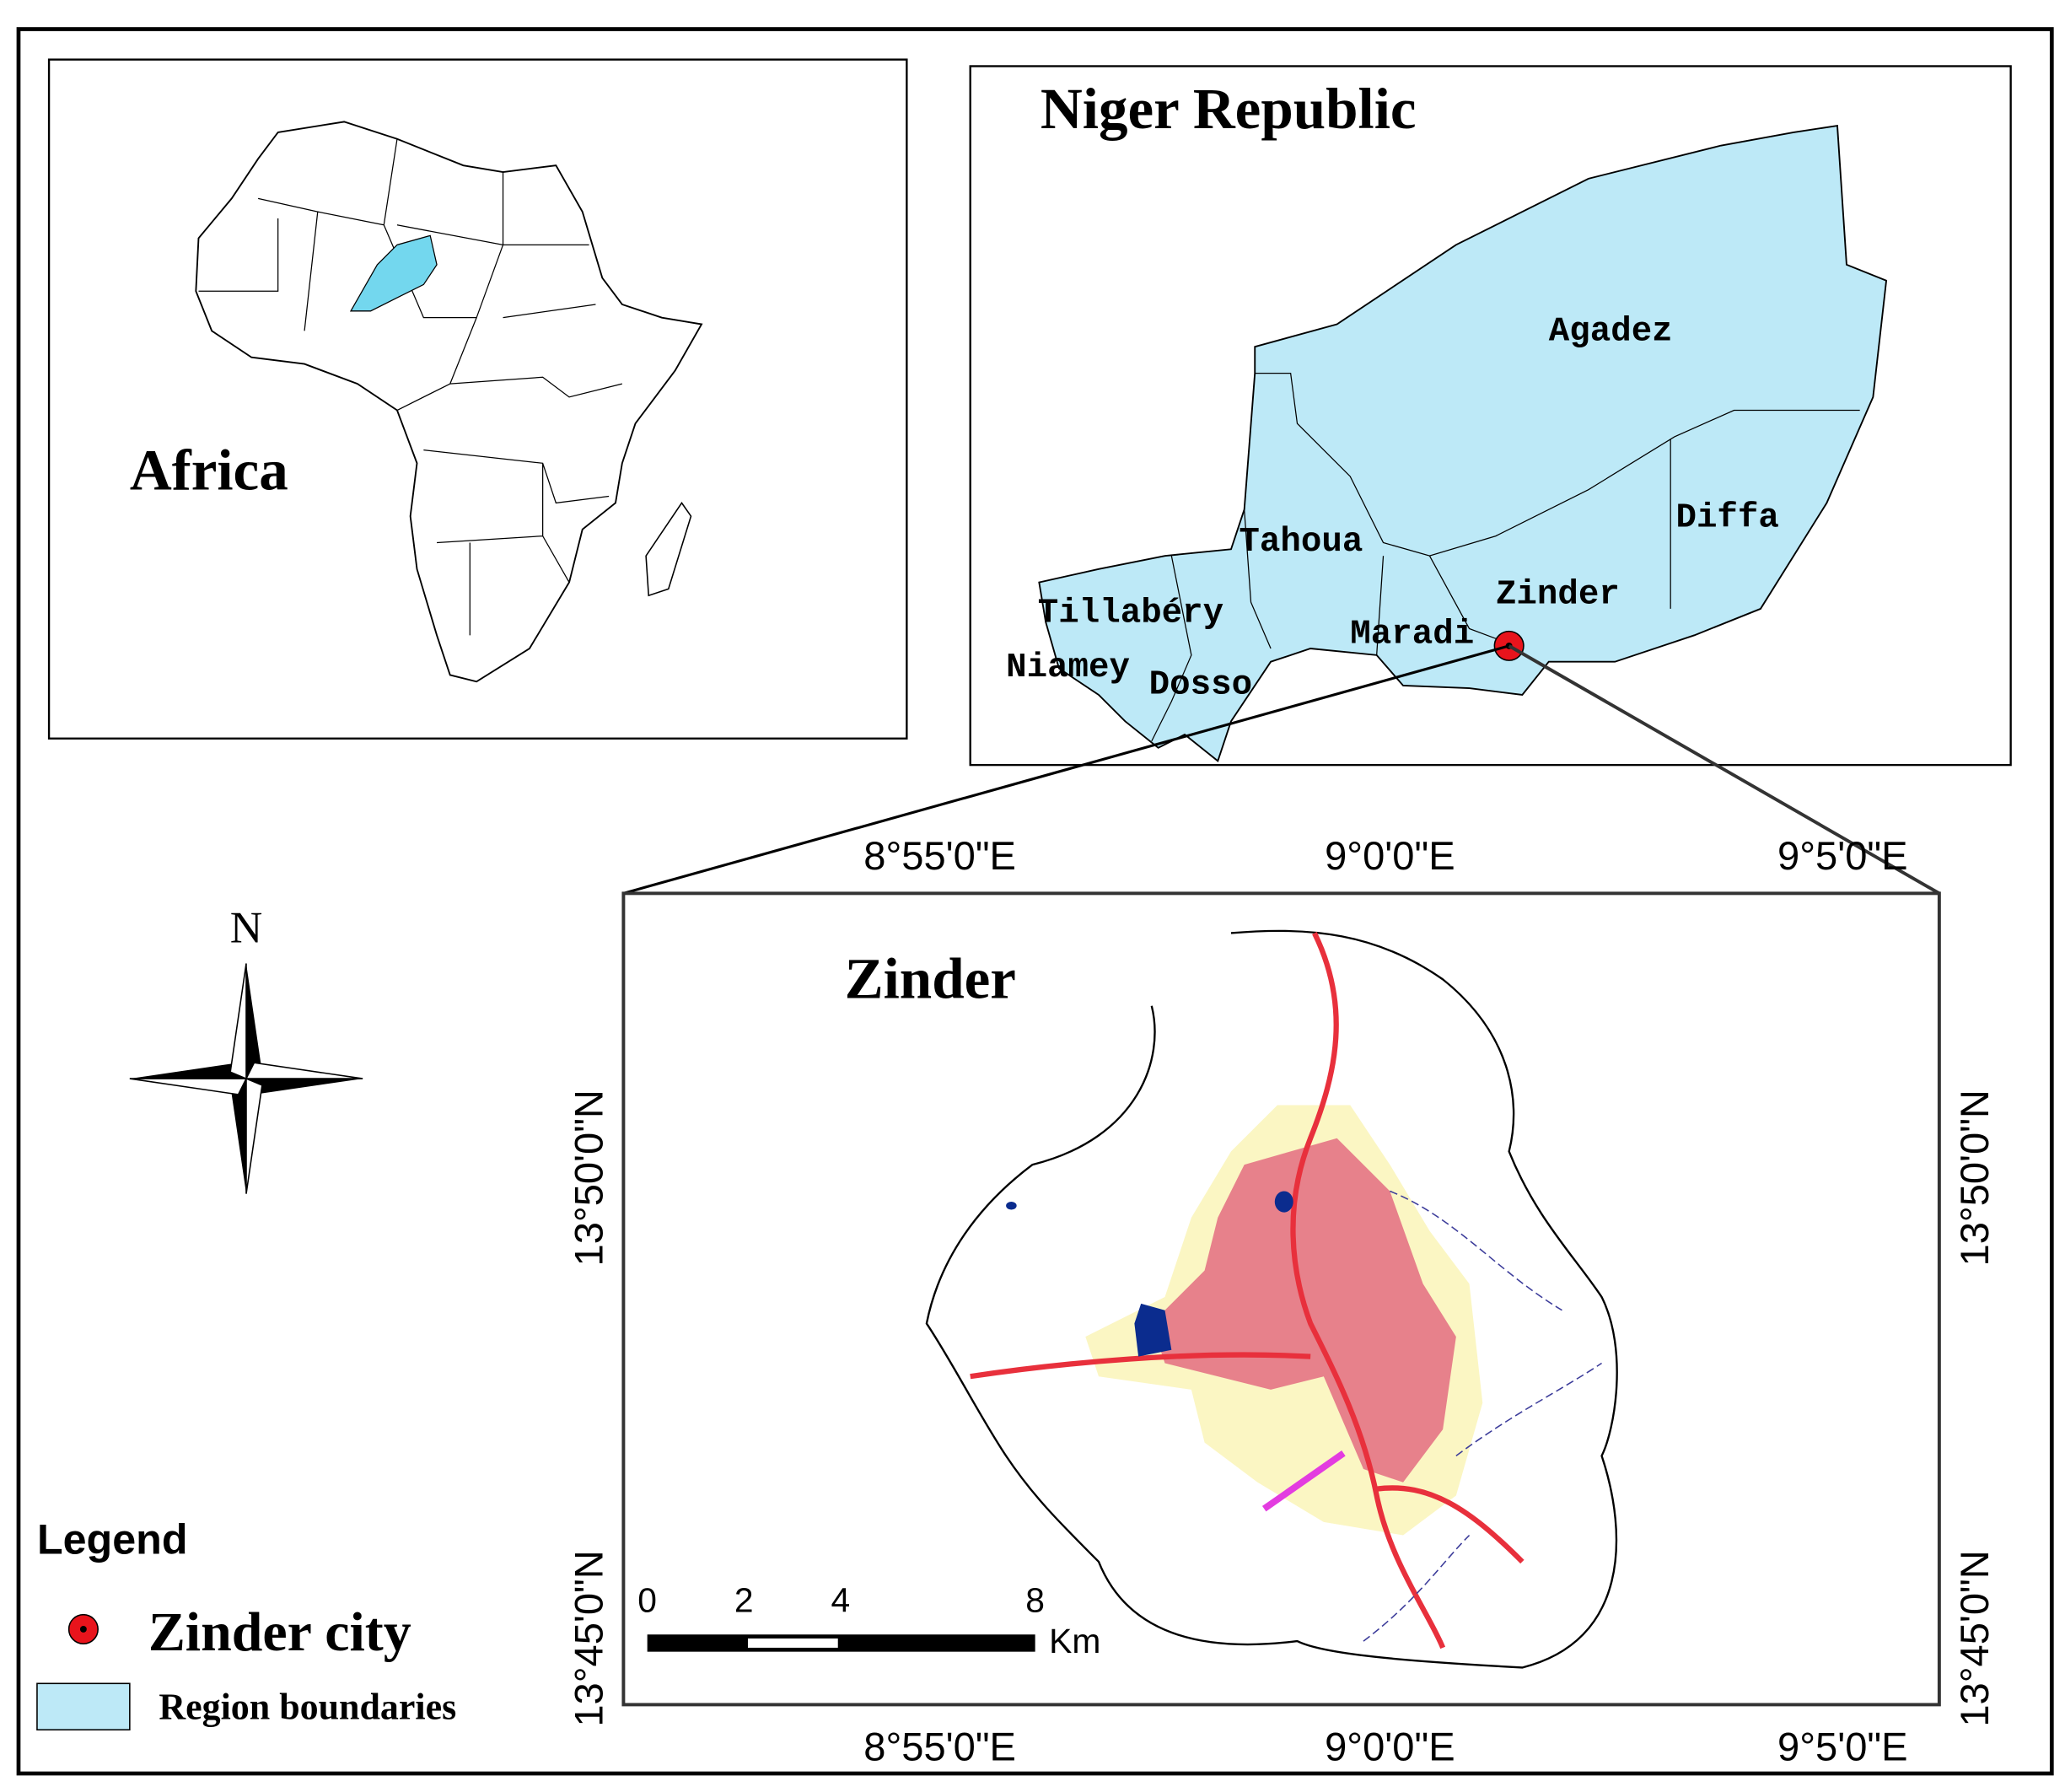 This screenshot has height=1792, width=2065. I want to click on region-label: Tillabéry, so click(1130, 614).